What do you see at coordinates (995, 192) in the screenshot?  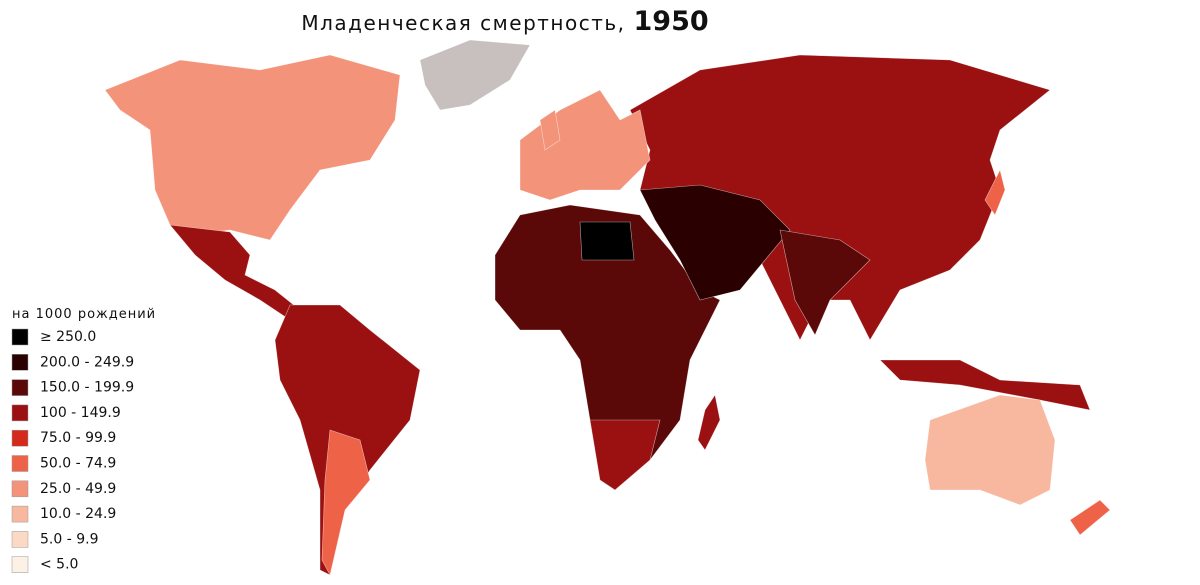 I see `japan` at bounding box center [995, 192].